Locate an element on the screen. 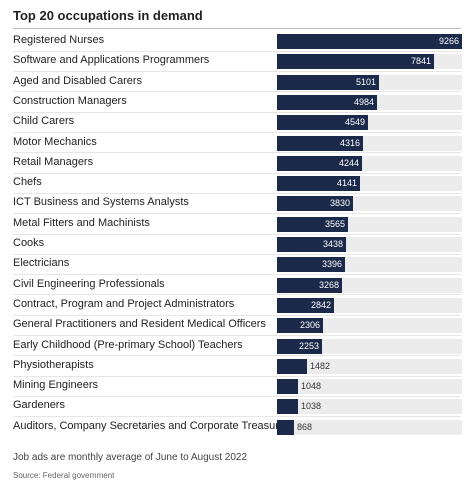  bar-row: Mining Engineers 1048 is located at coordinates (237, 386).